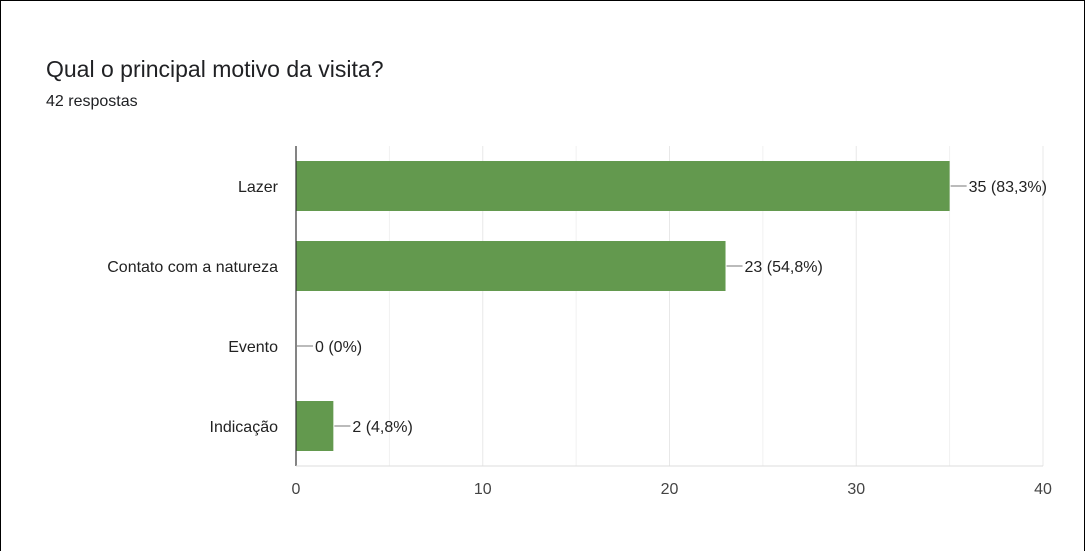  Describe the element at coordinates (483, 489) in the screenshot. I see `x-tick-label: 10` at that location.